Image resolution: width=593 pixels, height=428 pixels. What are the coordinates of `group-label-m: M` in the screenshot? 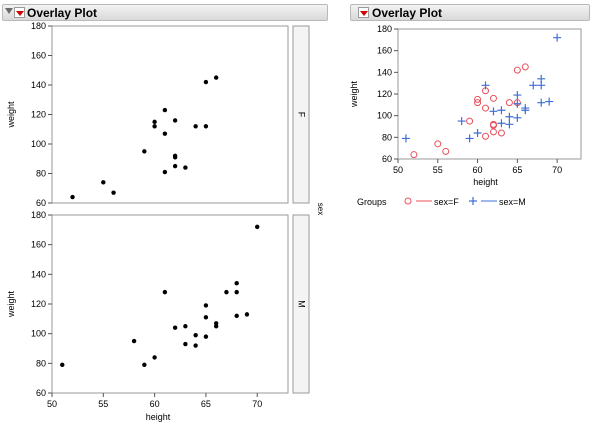 It's located at (302, 304).